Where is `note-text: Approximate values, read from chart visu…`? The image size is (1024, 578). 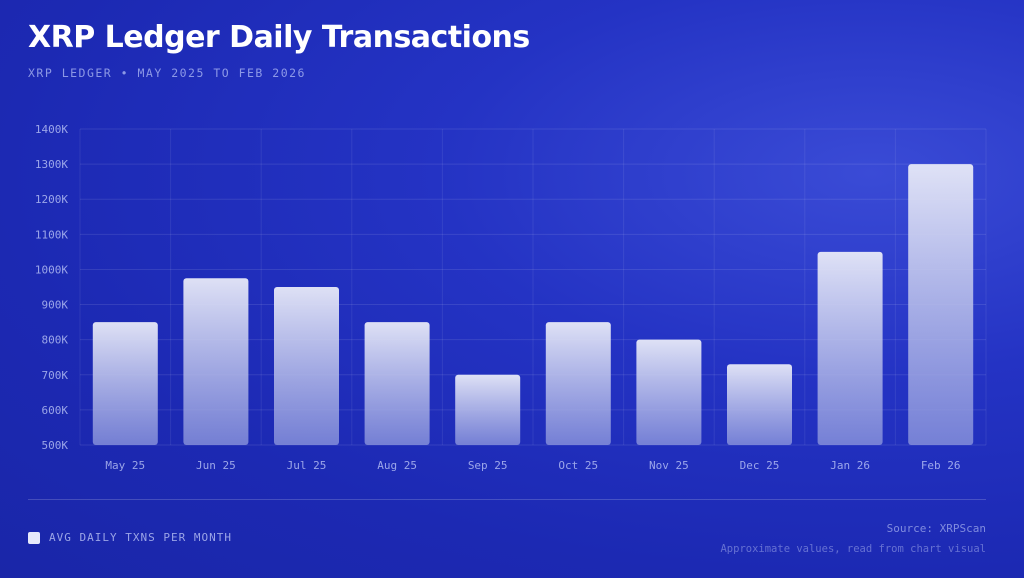 note-text: Approximate values, read from chart visu… is located at coordinates (853, 549).